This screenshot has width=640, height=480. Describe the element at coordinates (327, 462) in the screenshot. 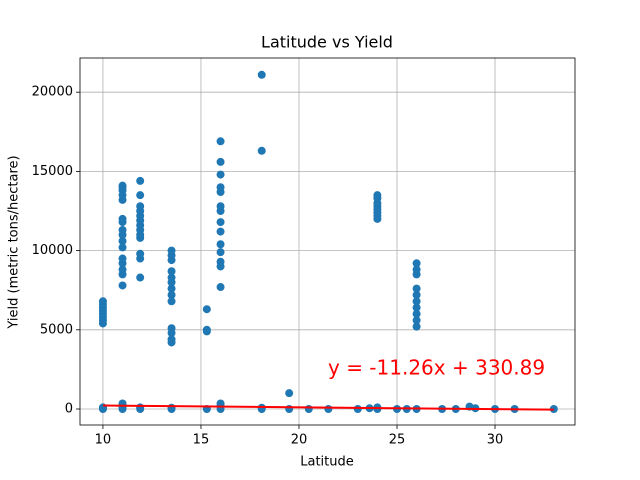

I see `x-axis-label: Latitude` at that location.